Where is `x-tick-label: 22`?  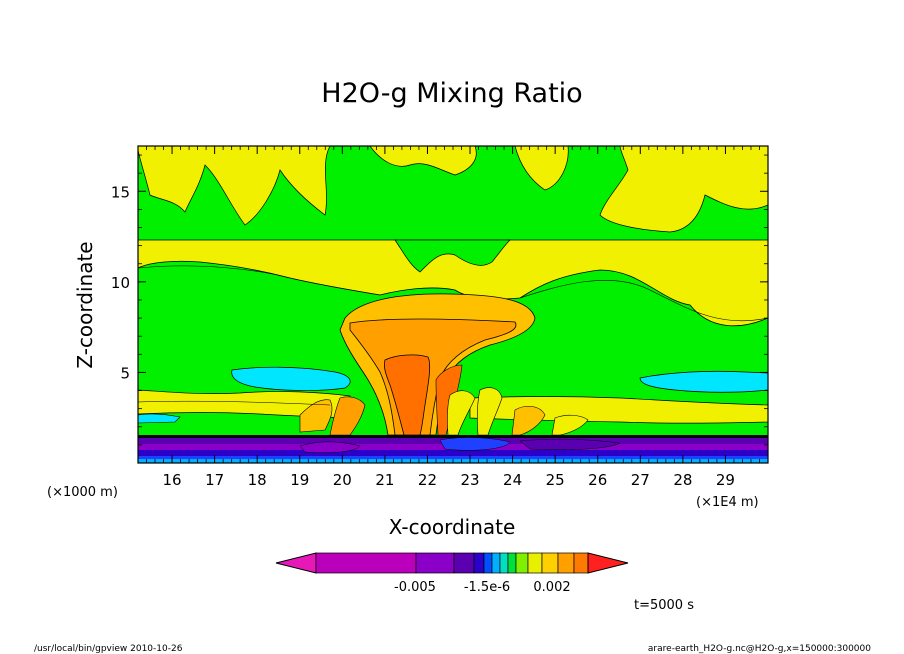
x-tick-label: 22 is located at coordinates (427, 480).